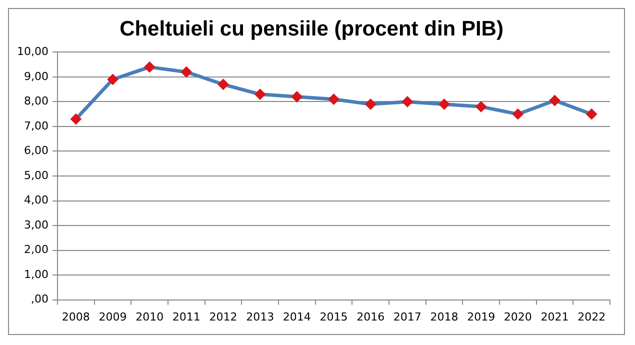 This screenshot has width=635, height=345. I want to click on x-tick-label: 2010, so click(150, 317).